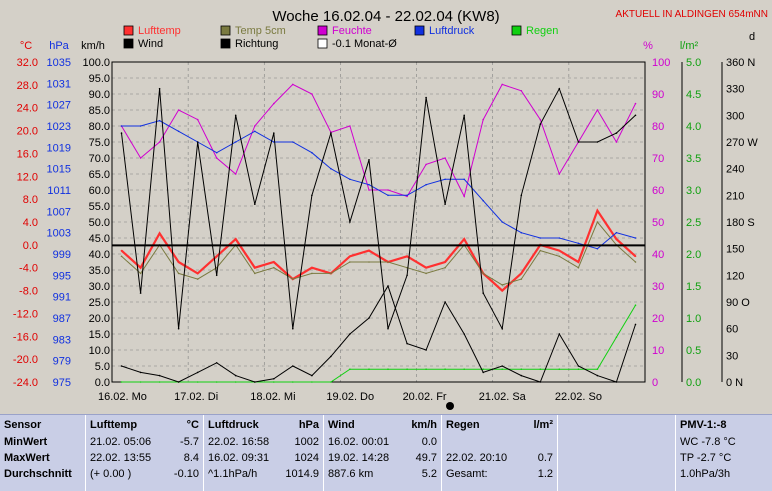 The height and width of the screenshot is (491, 772). Describe the element at coordinates (351, 474) in the screenshot. I see `wind-avg-note: 887.6 km` at that location.